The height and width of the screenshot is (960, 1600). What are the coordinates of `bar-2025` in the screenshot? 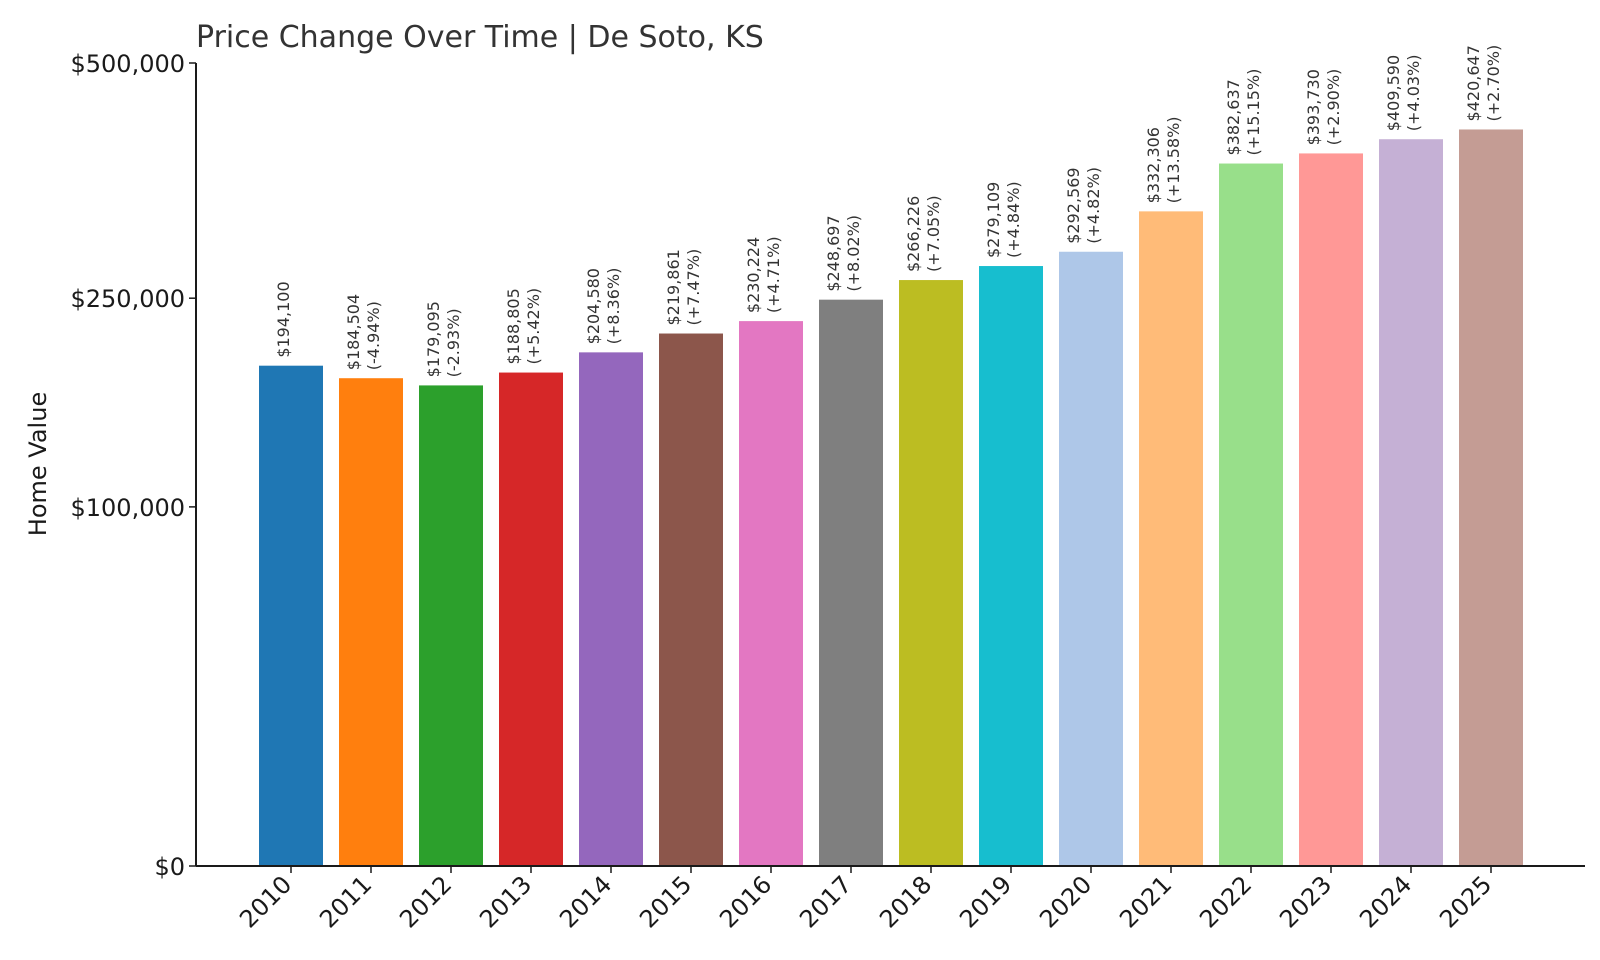 It's located at (1491, 498).